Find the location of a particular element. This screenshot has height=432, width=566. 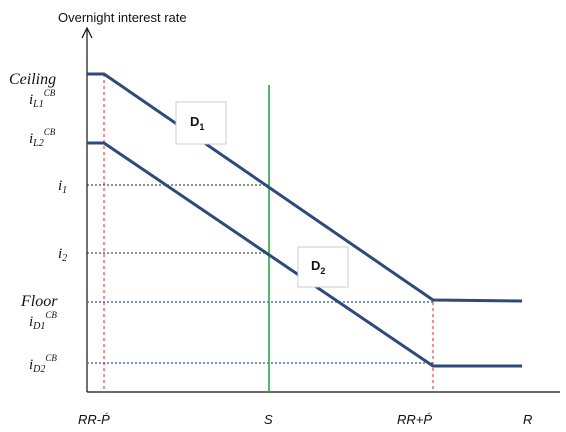

i-d1-cb-label: iD1CB is located at coordinates (43, 321).